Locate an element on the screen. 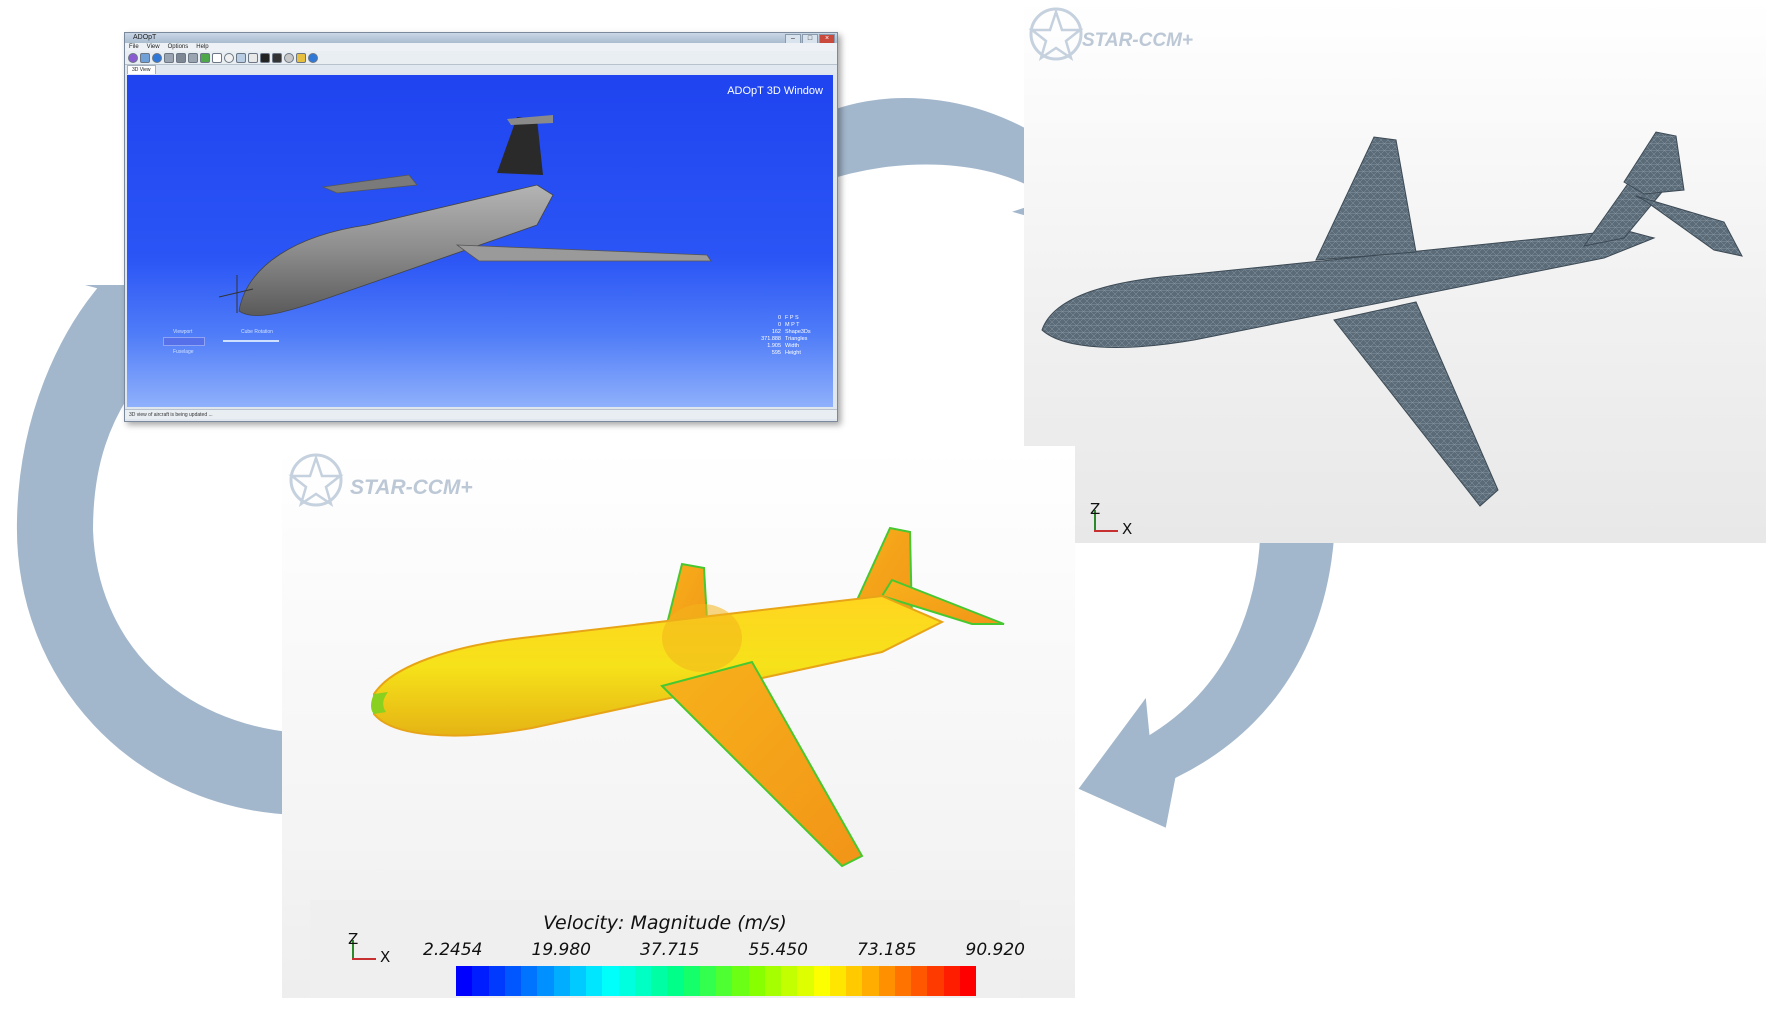 The width and height of the screenshot is (1777, 1019). adopt-3d-viewport: ADOpT 3D Window Viewport Cube Rotation is located at coordinates (480, 241).